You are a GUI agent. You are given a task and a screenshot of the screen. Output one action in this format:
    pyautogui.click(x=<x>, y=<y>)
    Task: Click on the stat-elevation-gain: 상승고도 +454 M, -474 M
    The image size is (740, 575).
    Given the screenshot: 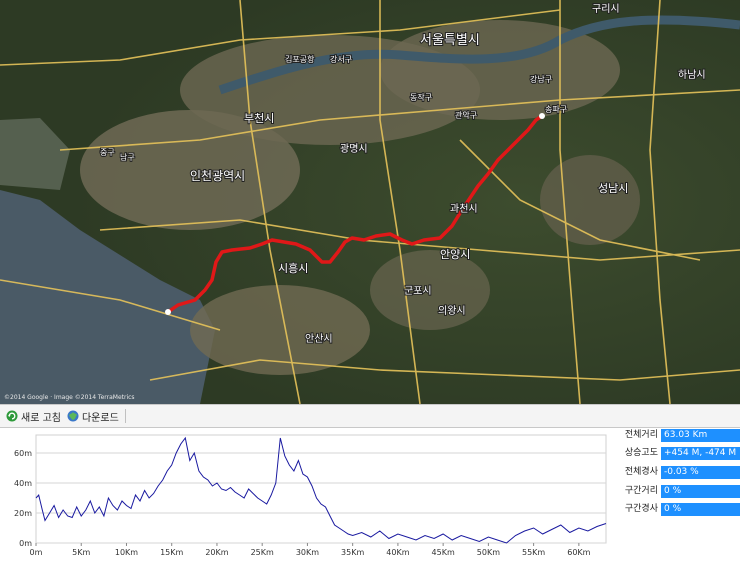 What is the action you would take?
    pyautogui.click(x=676, y=453)
    